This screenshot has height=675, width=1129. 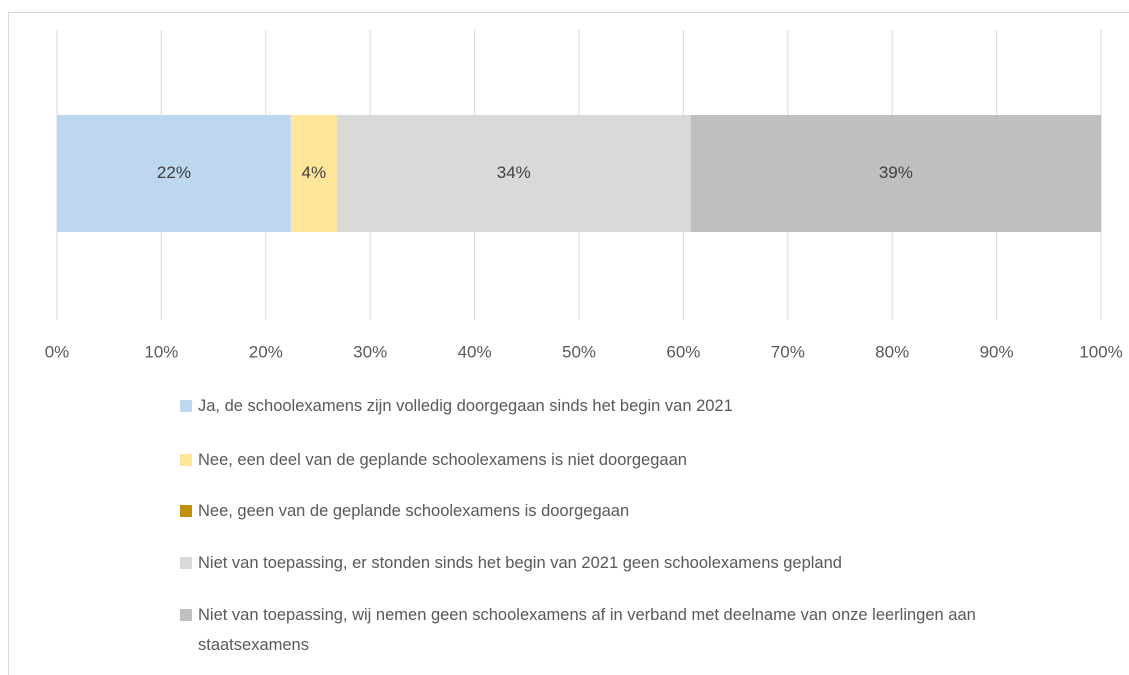 I want to click on x-tick-label: 50%, so click(x=579, y=351).